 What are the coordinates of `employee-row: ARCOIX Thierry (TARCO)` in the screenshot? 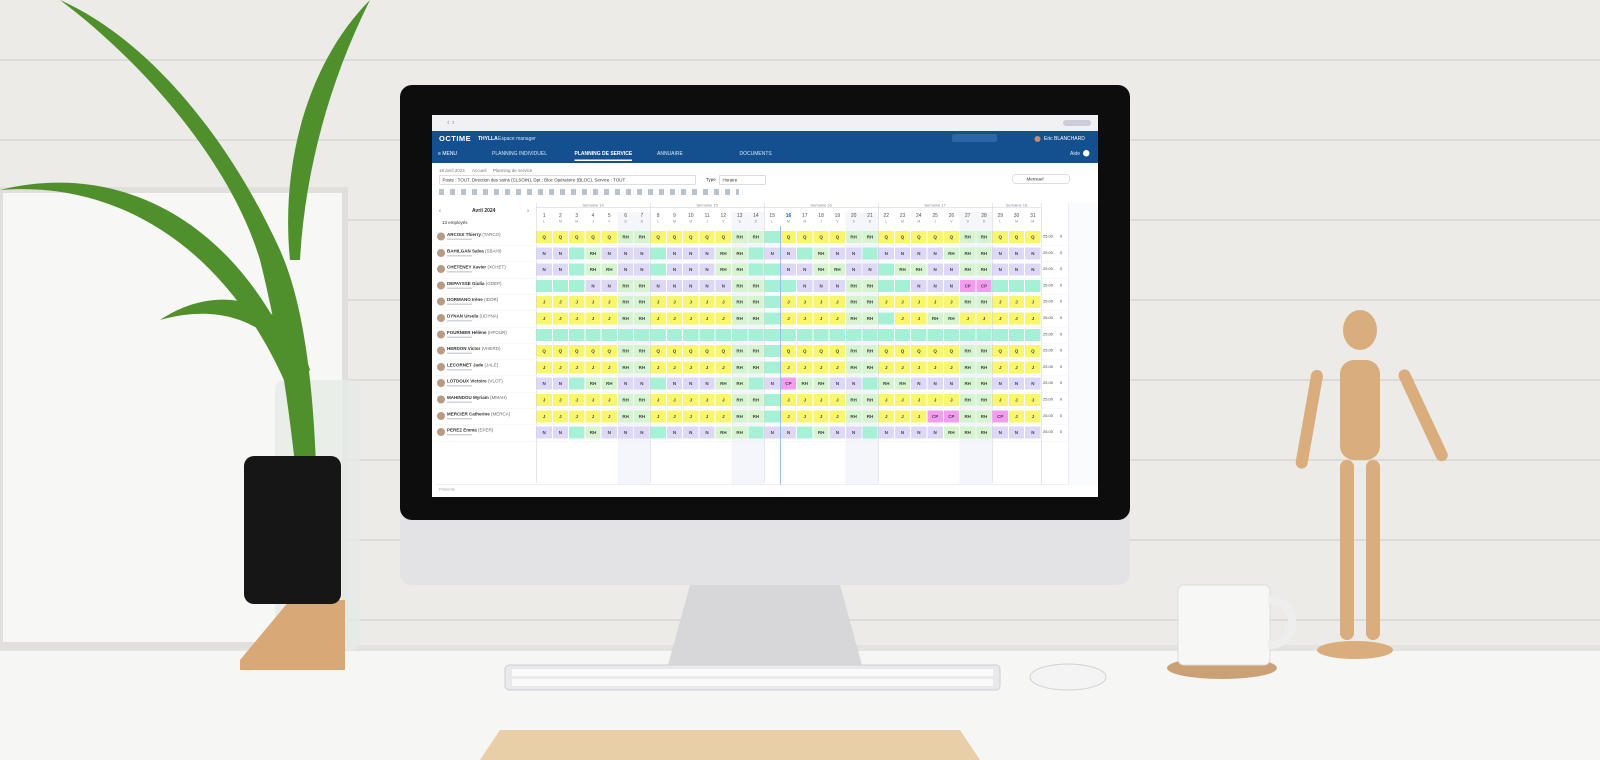 It's located at (485, 237).